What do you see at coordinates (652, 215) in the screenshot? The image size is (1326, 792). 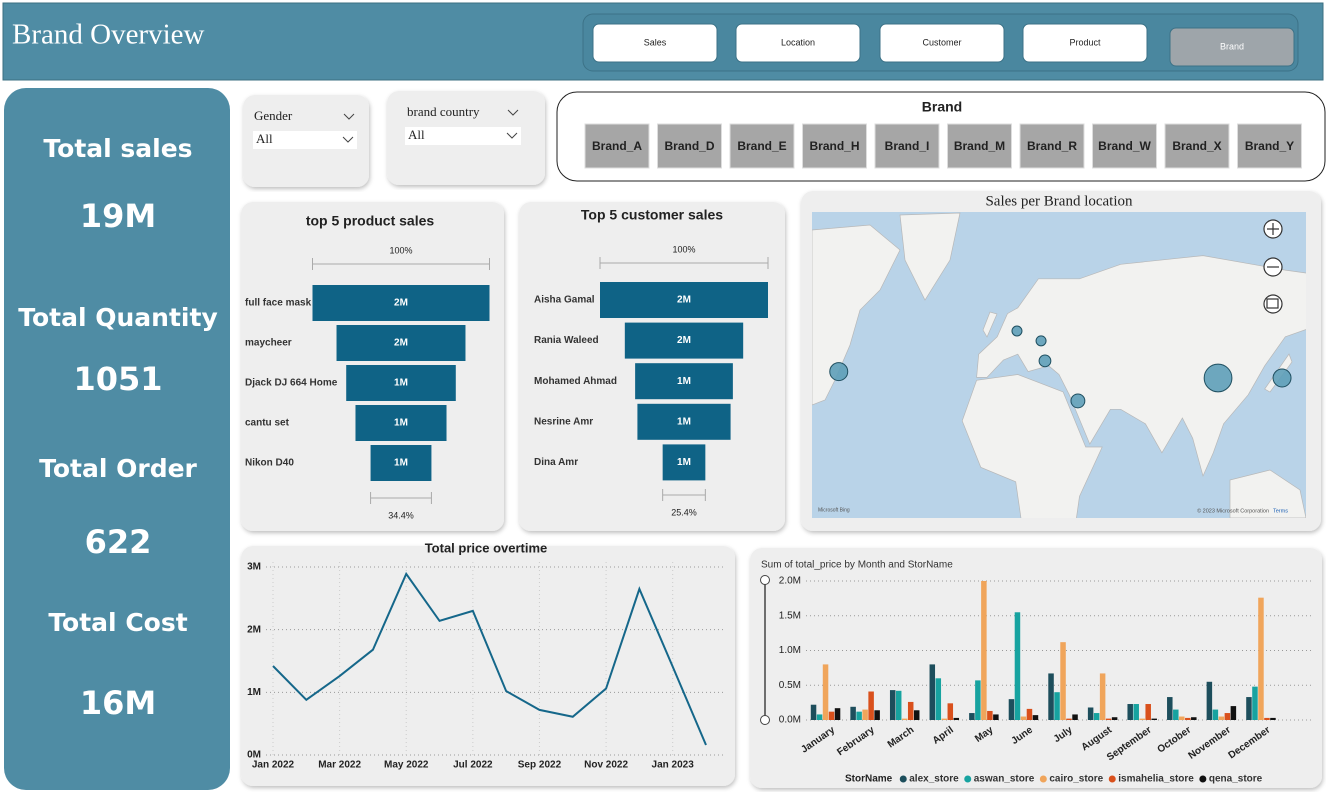 I see `chart-title: Top 5 customer sales` at bounding box center [652, 215].